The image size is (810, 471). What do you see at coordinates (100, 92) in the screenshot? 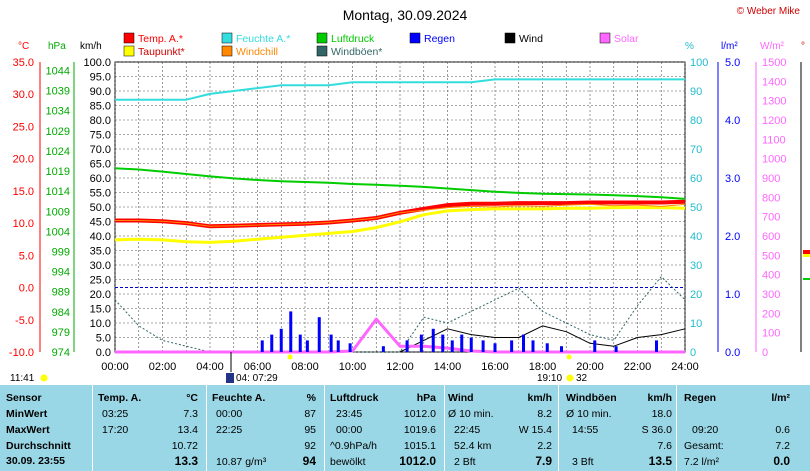
I see `wind-tick: 90.0` at bounding box center [100, 92].